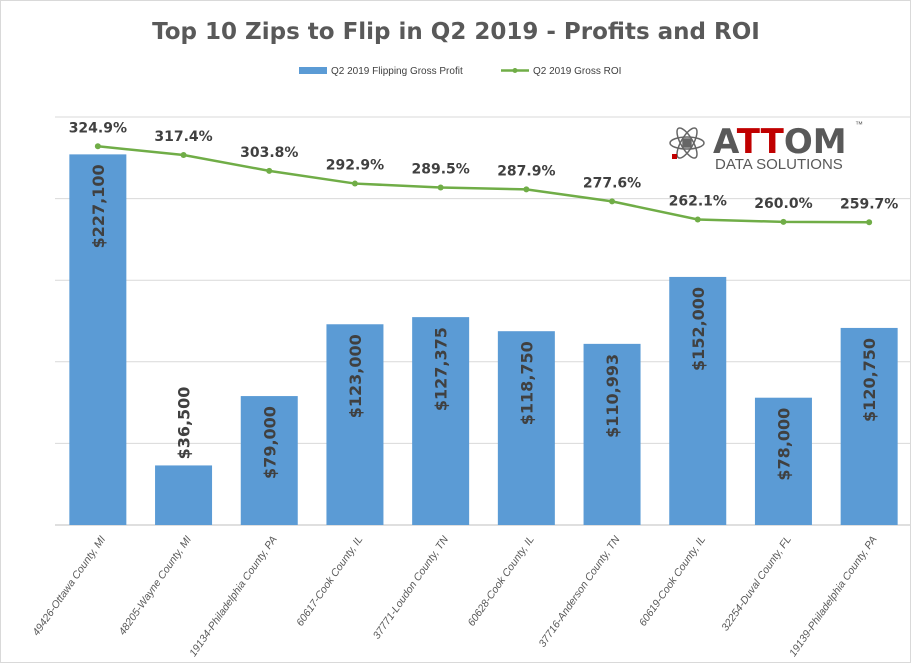  I want to click on bar-data-label: $78,000, so click(783, 444).